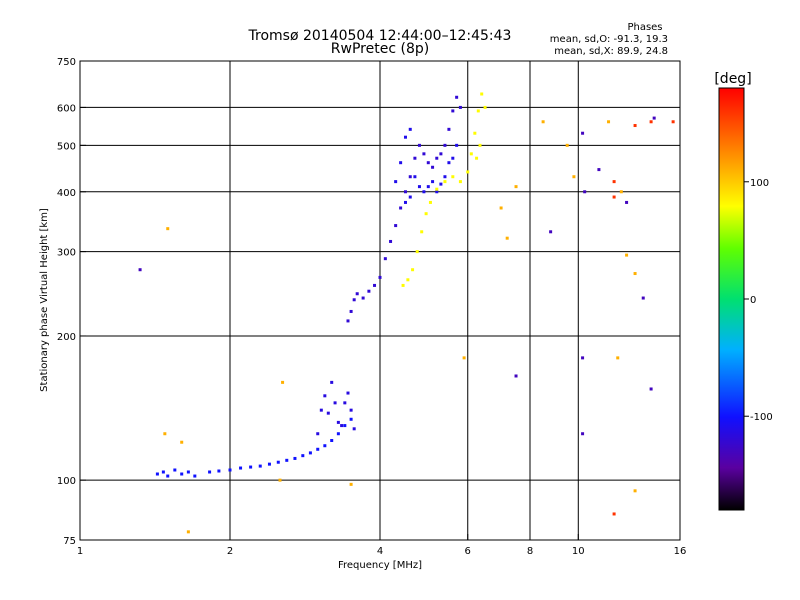  Describe the element at coordinates (644, 27) in the screenshot. I see `stats-heading: Phases` at that location.